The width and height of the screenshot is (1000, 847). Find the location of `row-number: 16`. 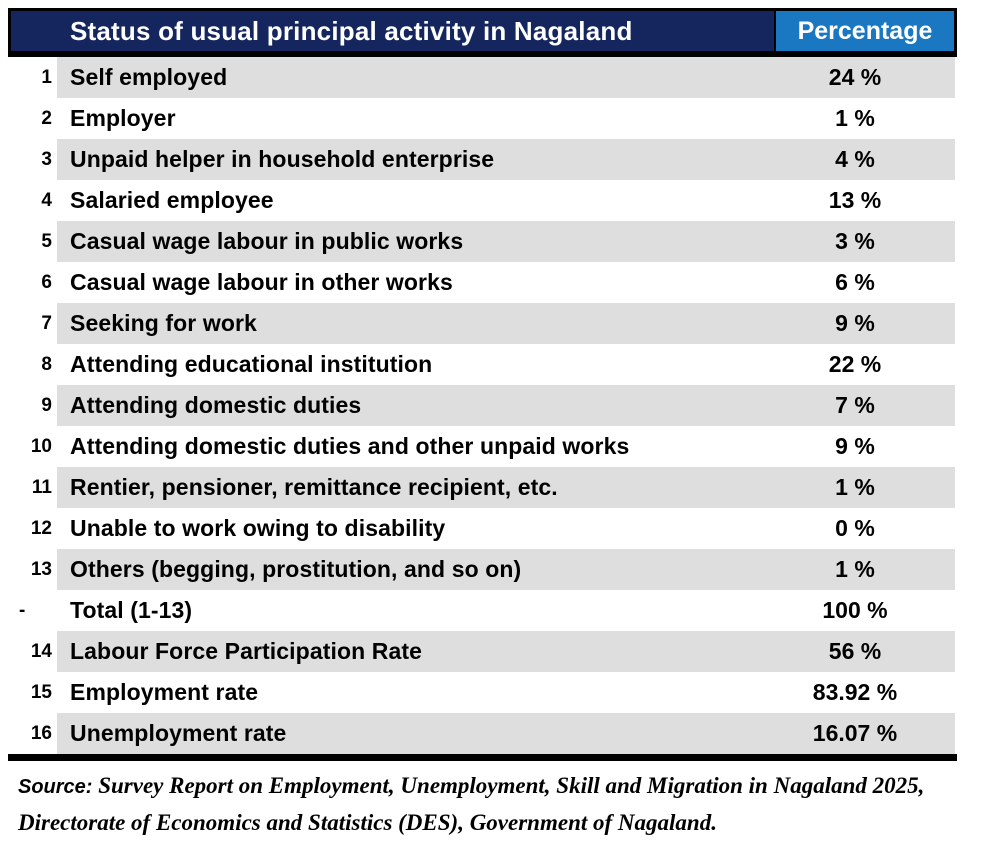

row-number: 16 is located at coordinates (32, 733).